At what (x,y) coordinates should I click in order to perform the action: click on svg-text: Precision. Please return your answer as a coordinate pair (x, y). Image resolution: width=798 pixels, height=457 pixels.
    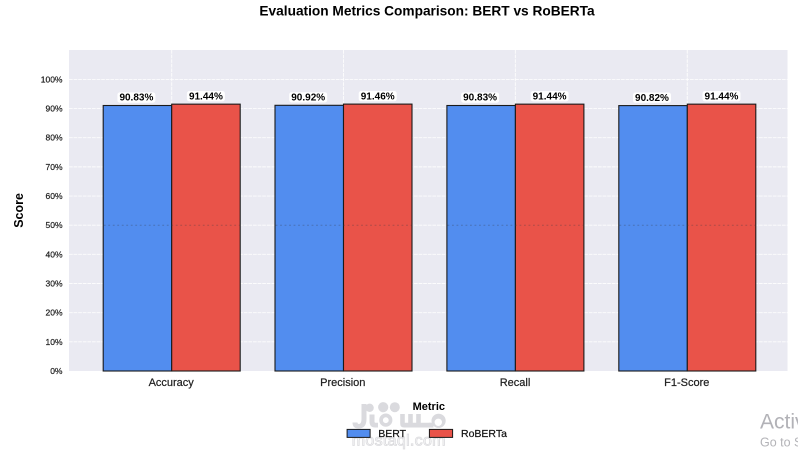
    Looking at the image, I should click on (342, 383).